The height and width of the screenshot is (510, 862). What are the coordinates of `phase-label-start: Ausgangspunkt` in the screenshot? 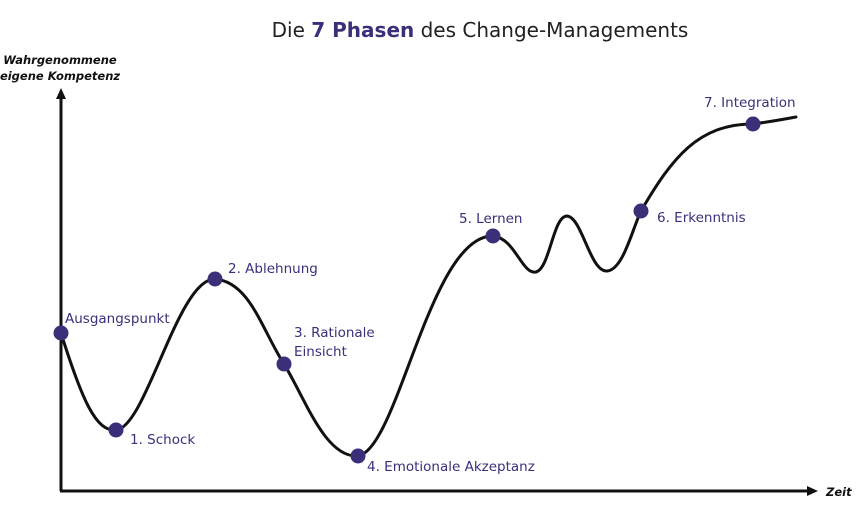 It's located at (117, 319).